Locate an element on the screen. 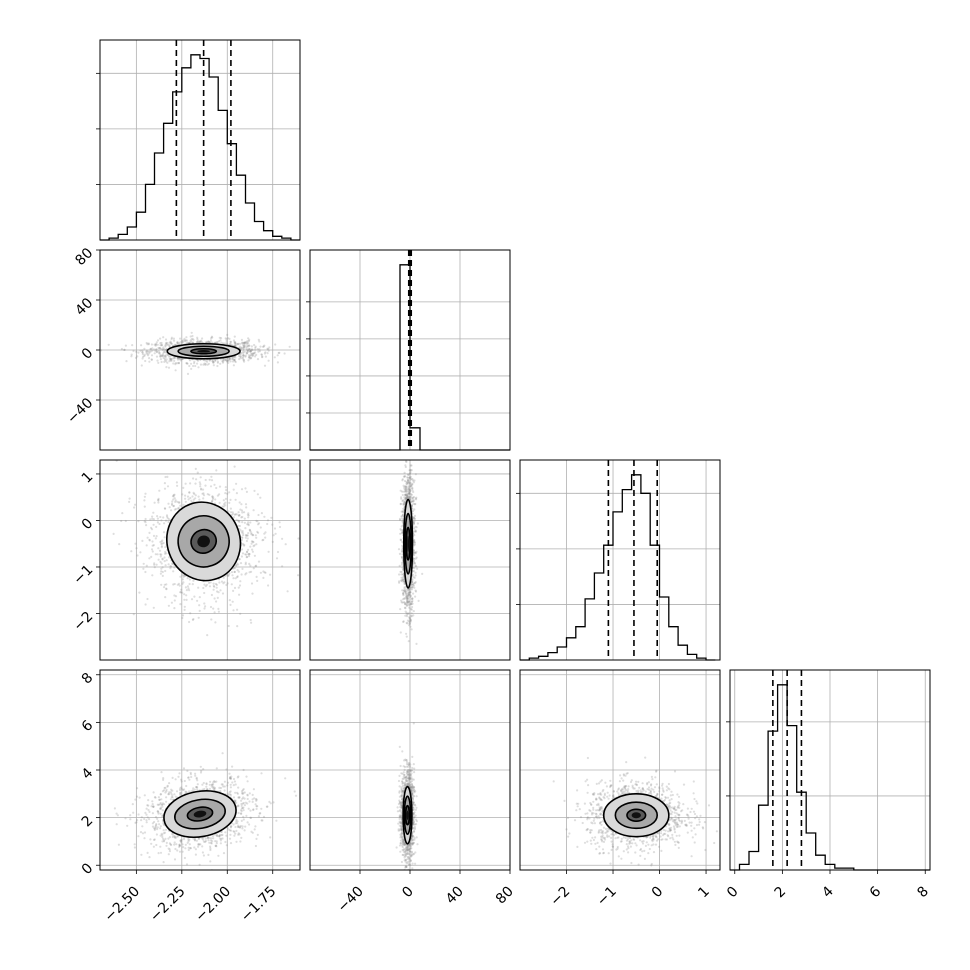 The image size is (970, 970). panel-frame is located at coordinates (200, 560).